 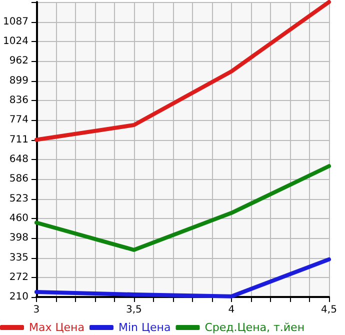 What do you see at coordinates (231, 310) in the screenshot?
I see `x-tick-label: 4` at bounding box center [231, 310].